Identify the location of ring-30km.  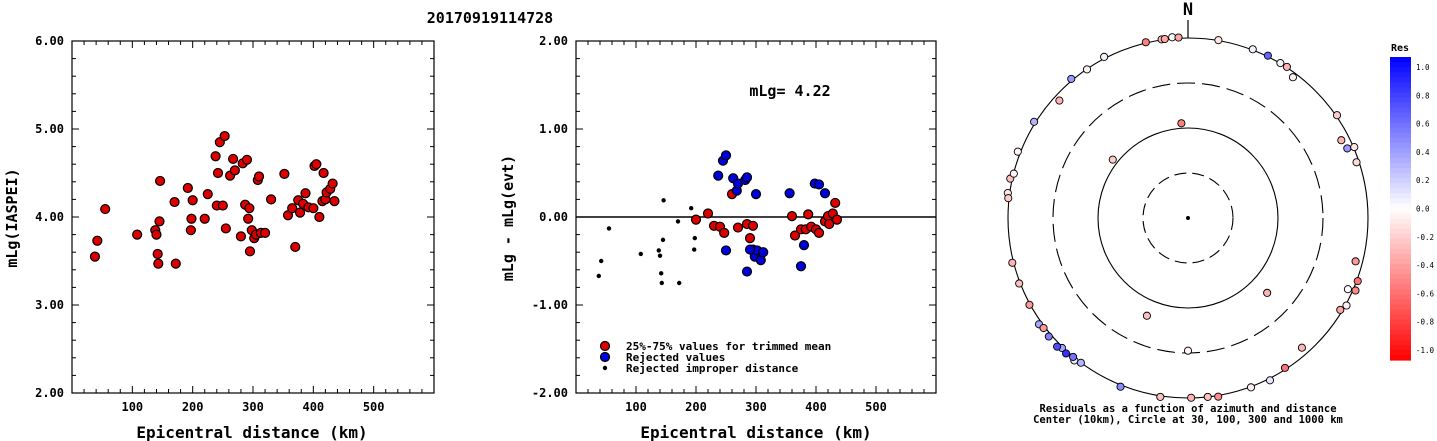
(1188, 218).